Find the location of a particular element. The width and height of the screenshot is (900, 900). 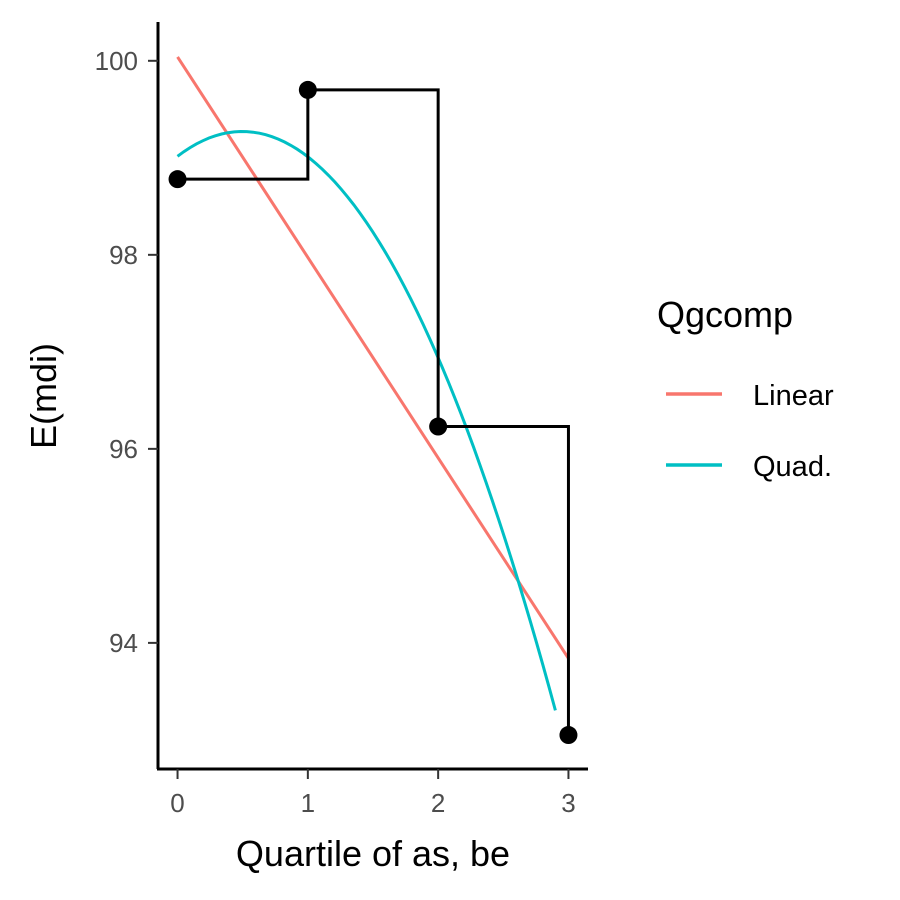

y-axis-title: E(mdi) is located at coordinates (43, 396).